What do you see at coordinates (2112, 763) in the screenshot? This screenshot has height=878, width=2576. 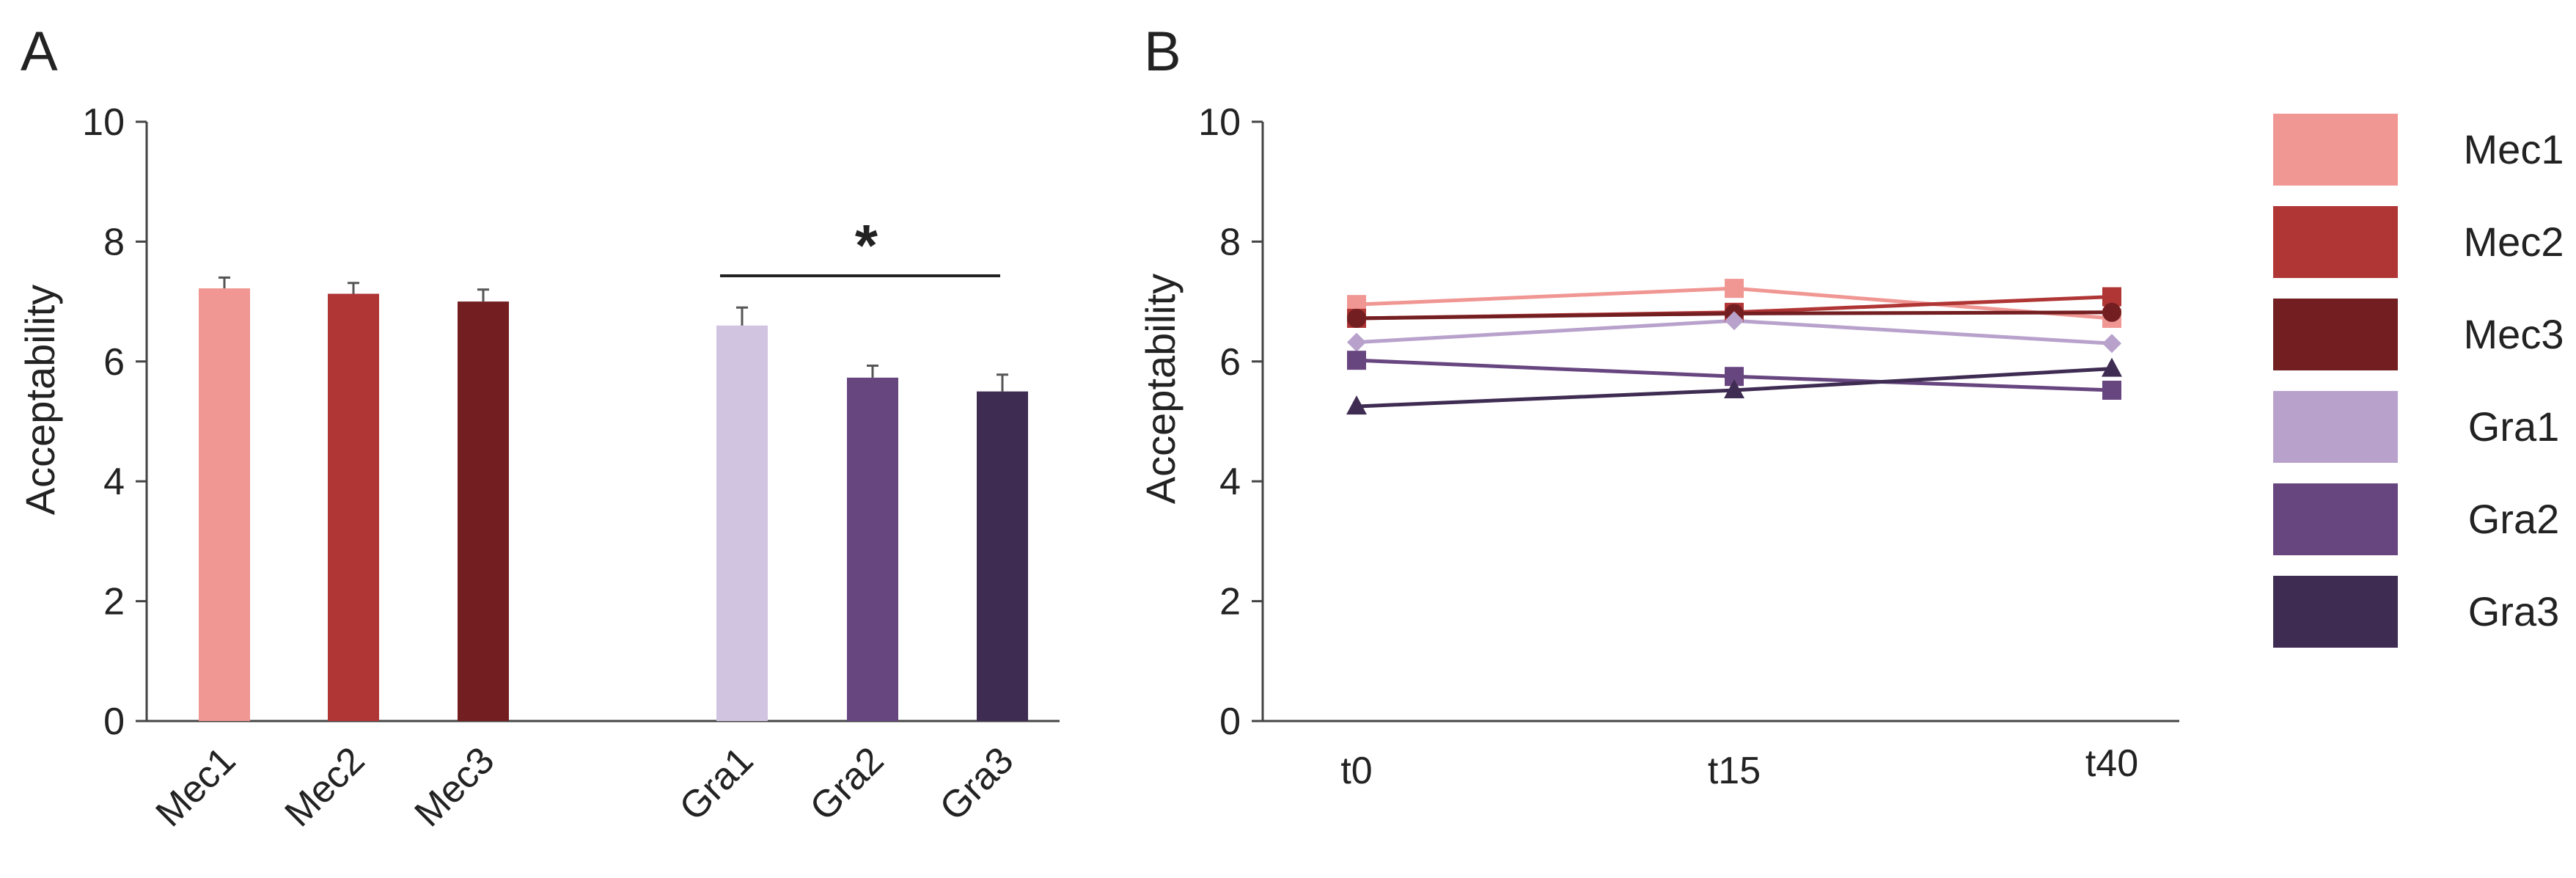 I see `x-tick-label-t40: t40` at bounding box center [2112, 763].